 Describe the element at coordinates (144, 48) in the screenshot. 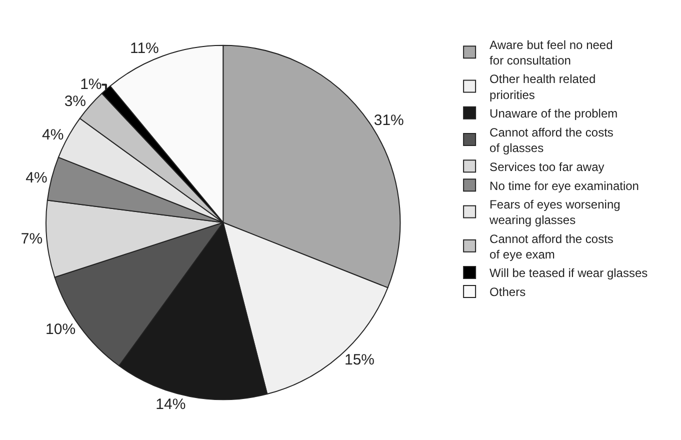

I see `data-label: 11%` at that location.